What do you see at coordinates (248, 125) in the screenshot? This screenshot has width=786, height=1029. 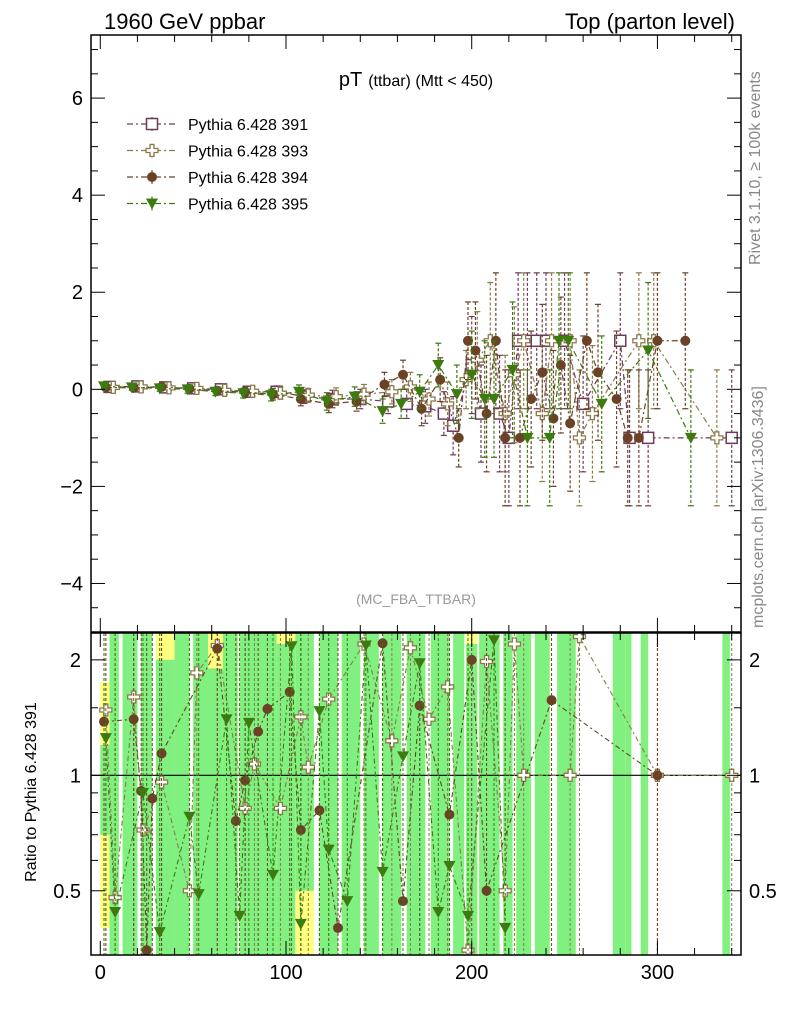 I see `legend-label: Pythia 6.428 391` at bounding box center [248, 125].